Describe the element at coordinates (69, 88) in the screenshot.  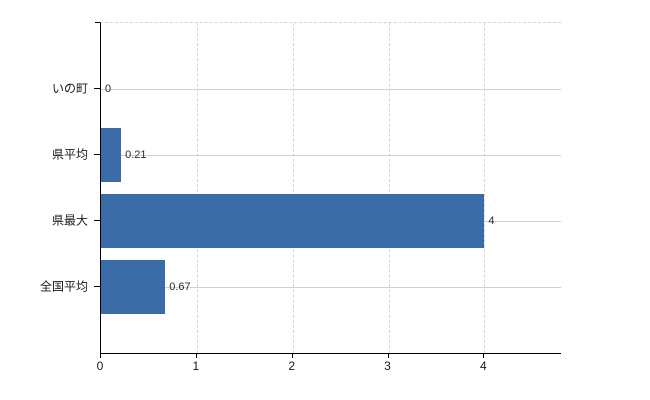
I see `category-label: いの町` at that location.